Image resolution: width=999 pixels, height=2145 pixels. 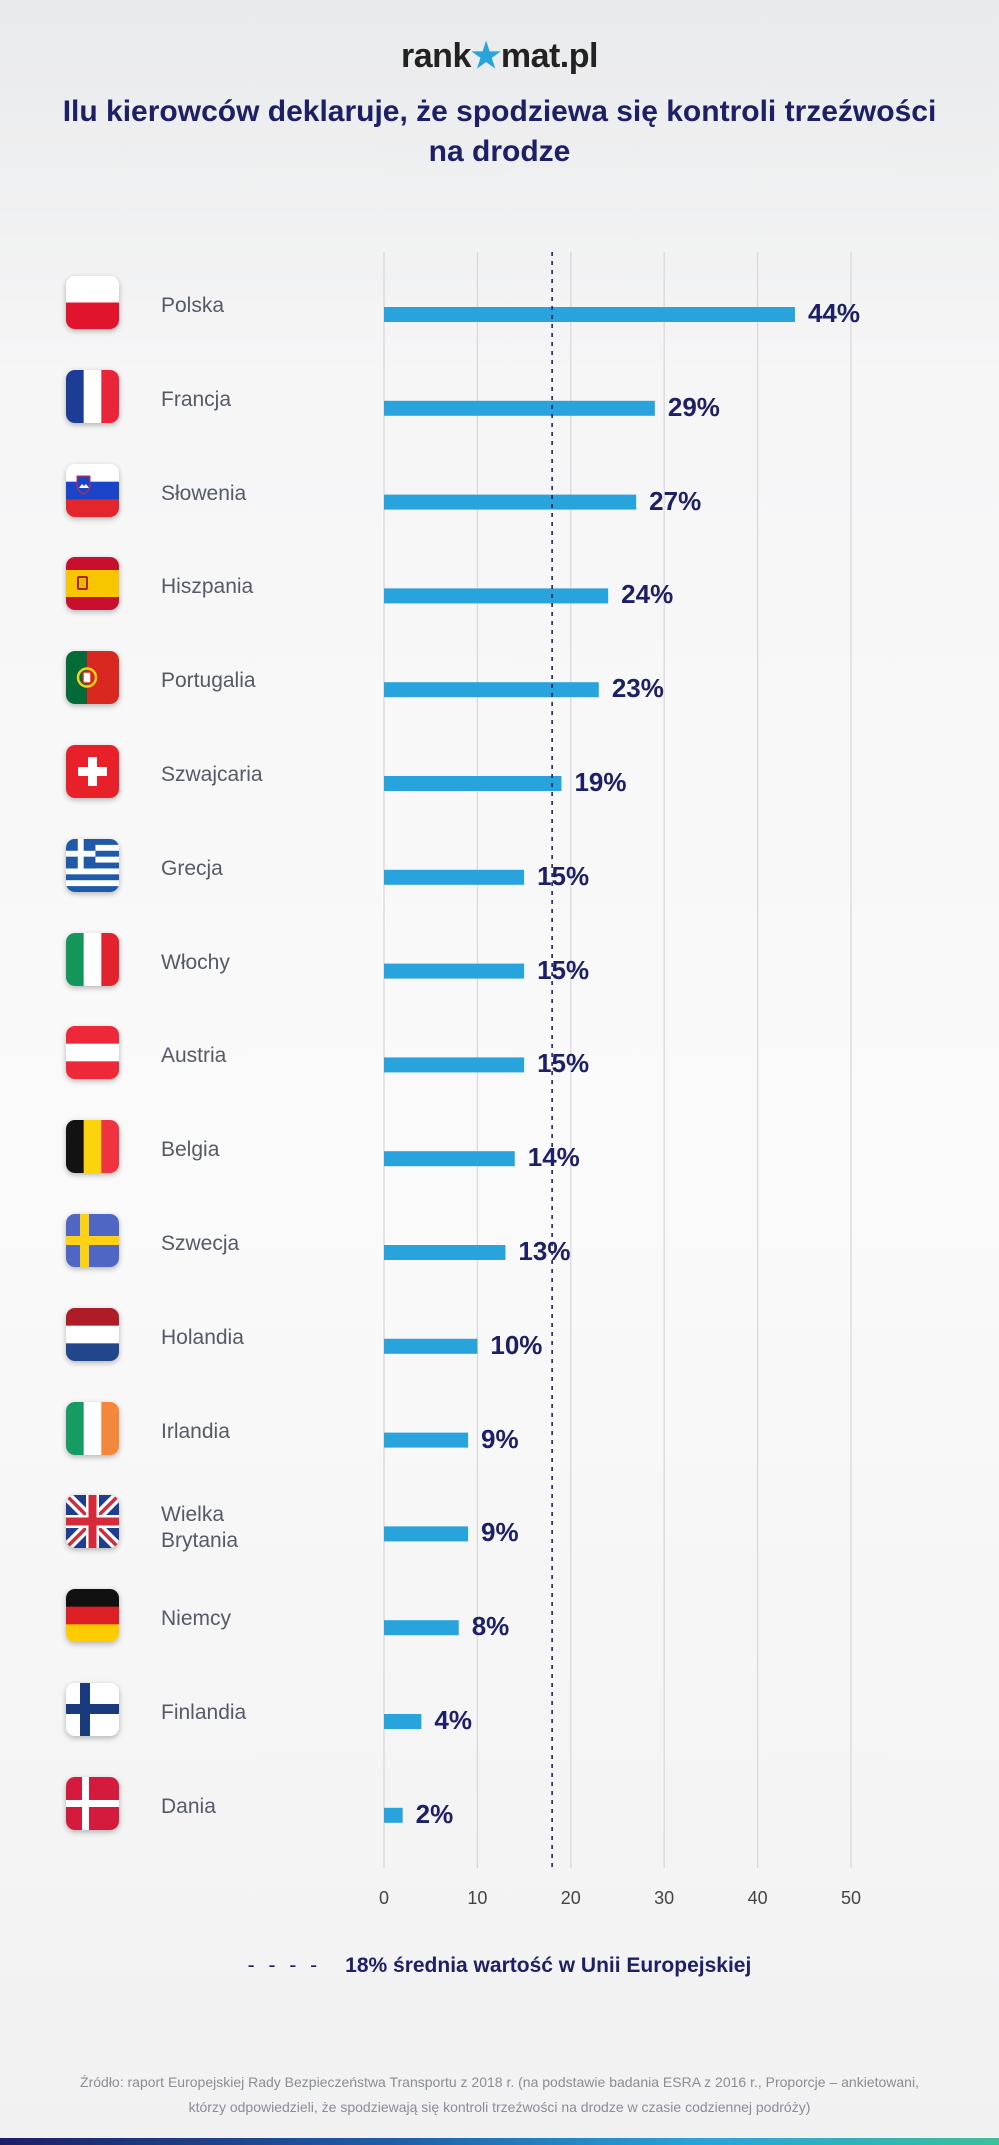 I want to click on value-label: 19%, so click(x=600, y=782).